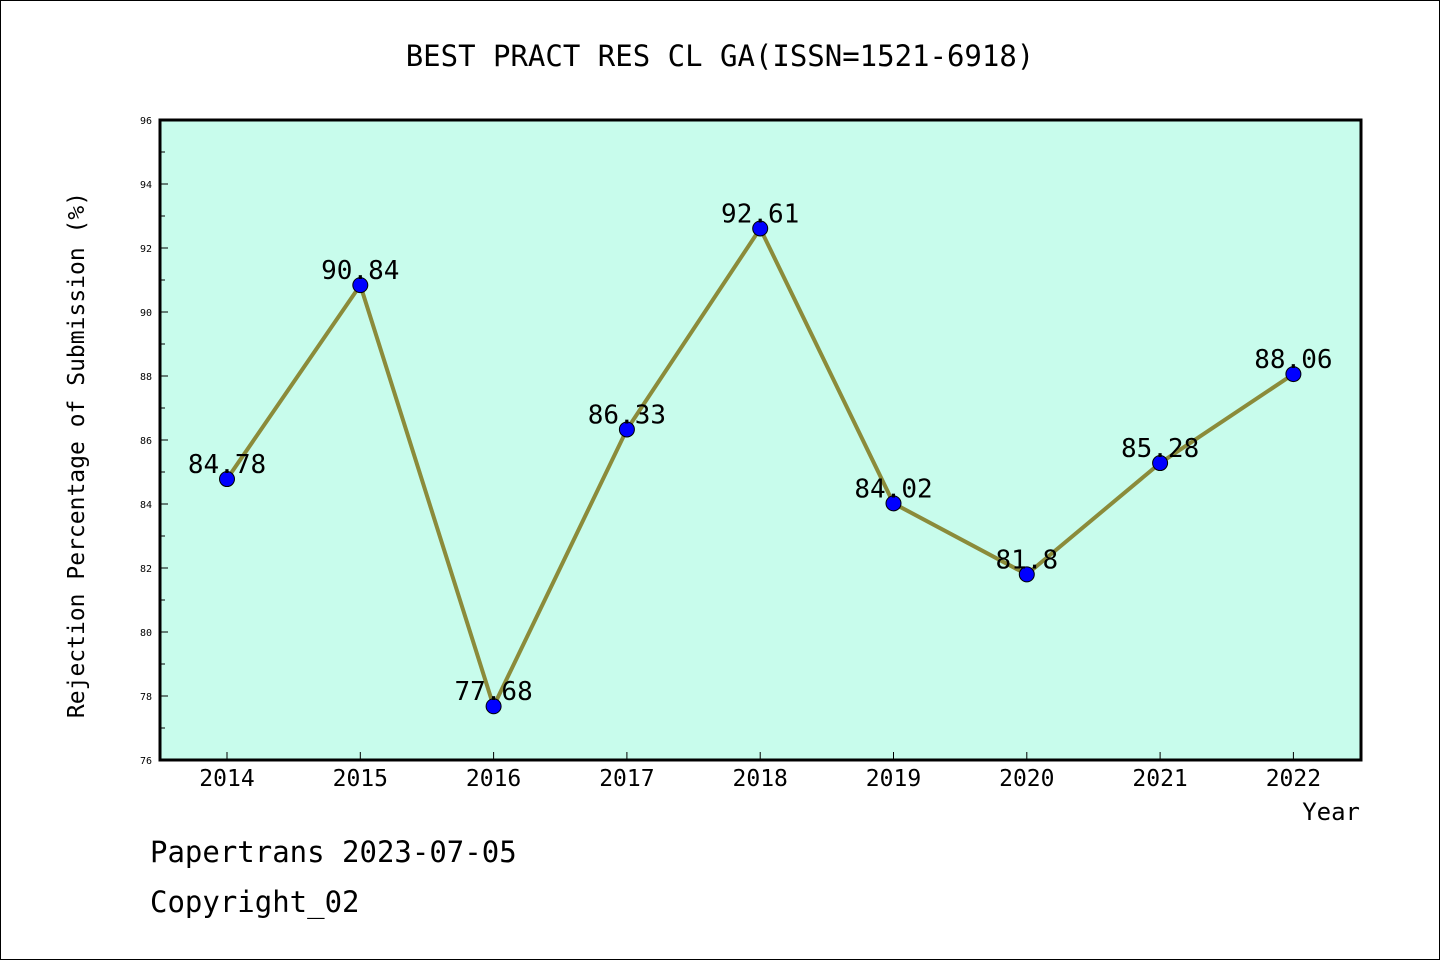  What do you see at coordinates (146, 505) in the screenshot?
I see `y-tick-label: 84` at bounding box center [146, 505].